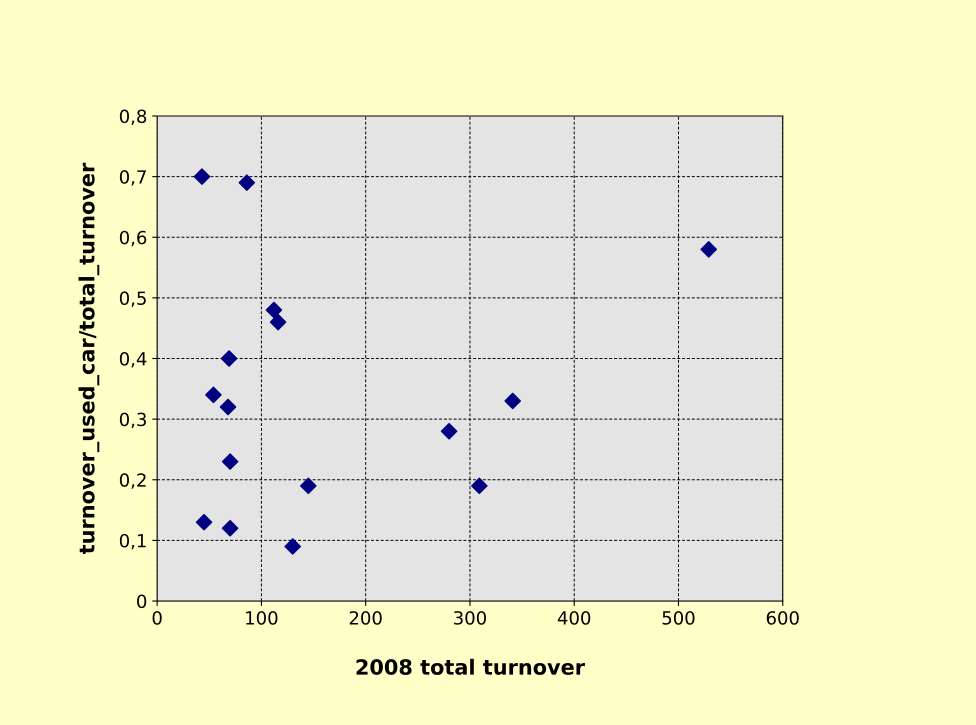  Describe the element at coordinates (678, 618) in the screenshot. I see `x-tick-label: 500` at that location.